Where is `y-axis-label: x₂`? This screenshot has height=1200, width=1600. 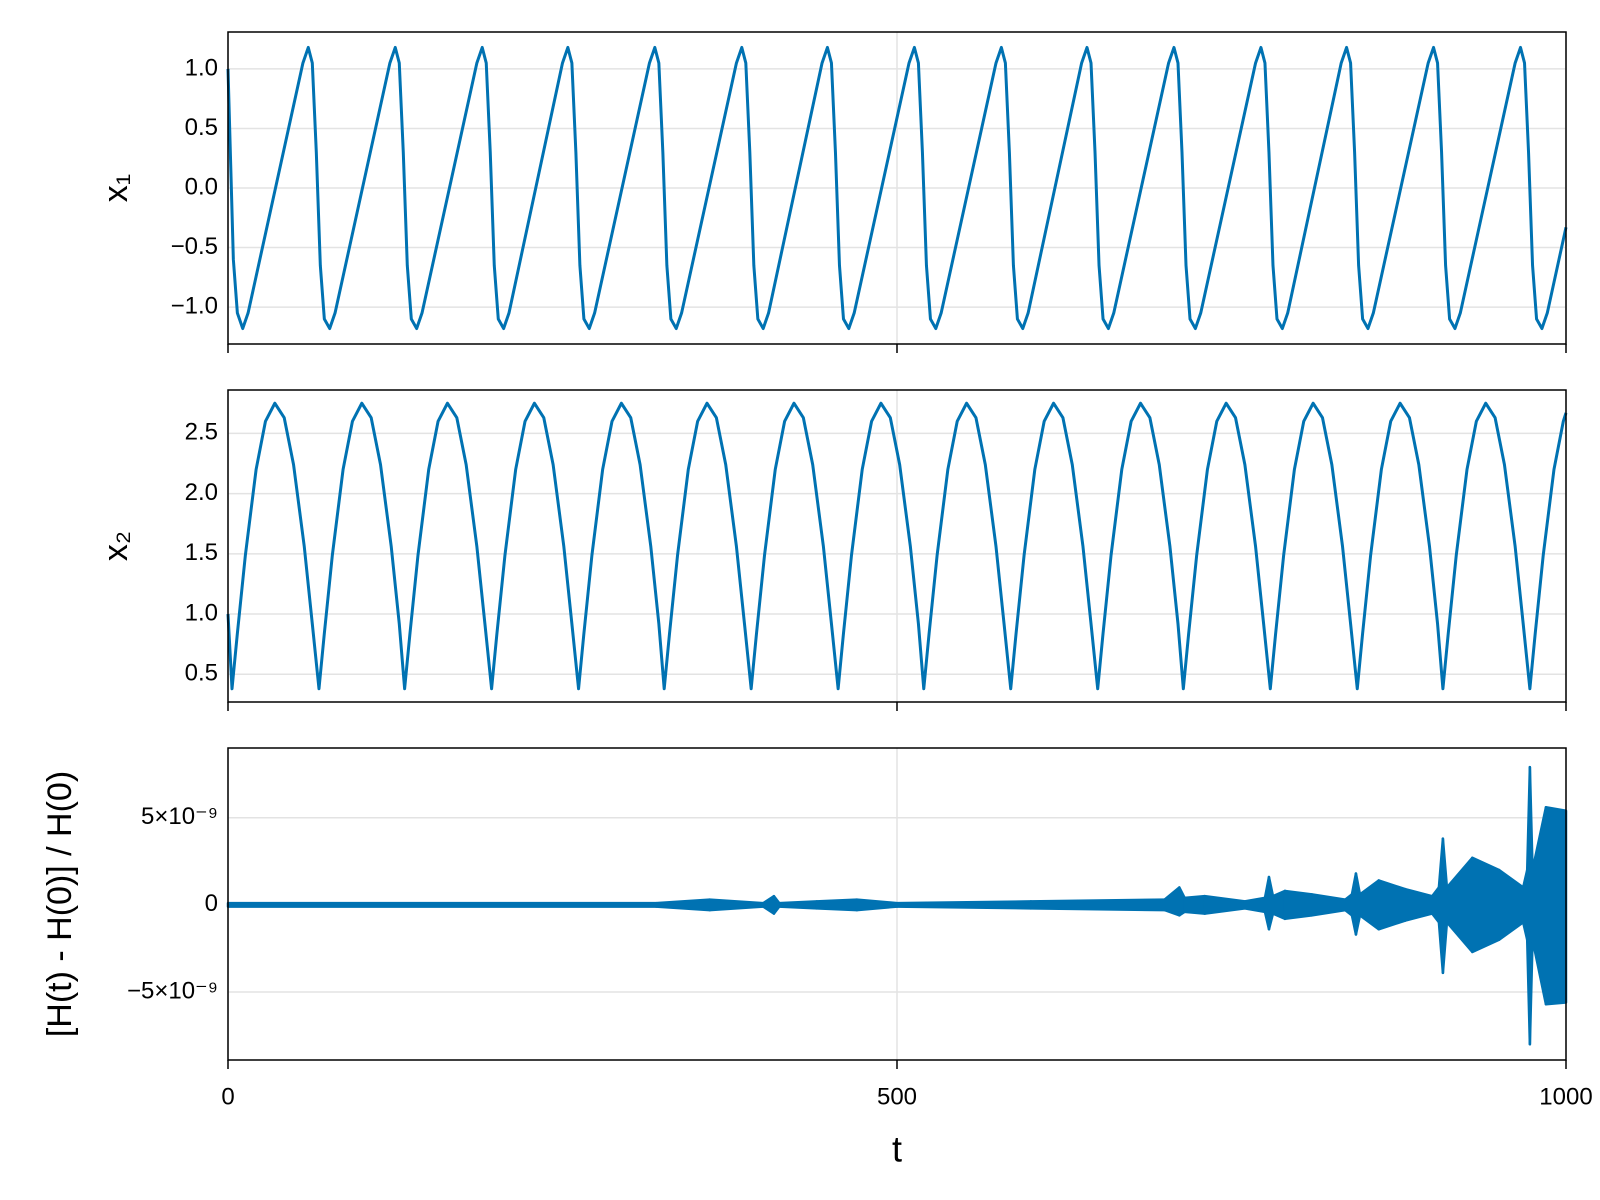
y-axis-label: x₂ is located at coordinates (116, 546).